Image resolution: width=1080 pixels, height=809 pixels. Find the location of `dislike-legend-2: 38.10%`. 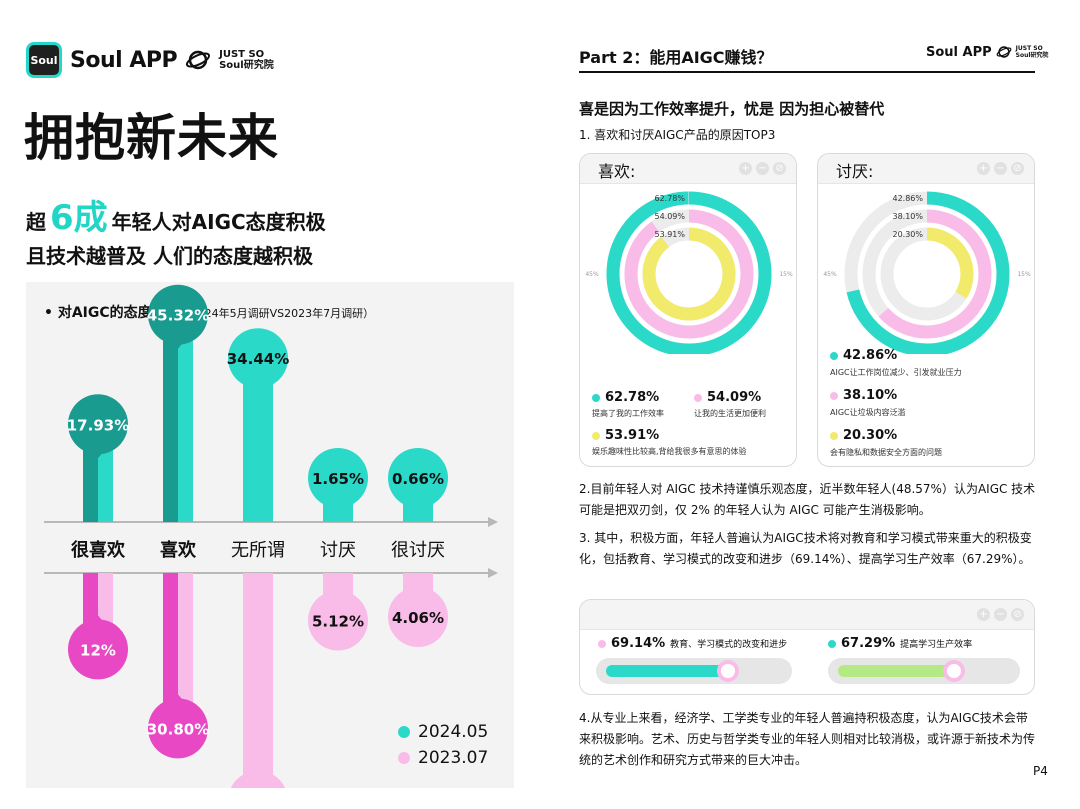

dislike-legend-2: 38.10% is located at coordinates (863, 395).